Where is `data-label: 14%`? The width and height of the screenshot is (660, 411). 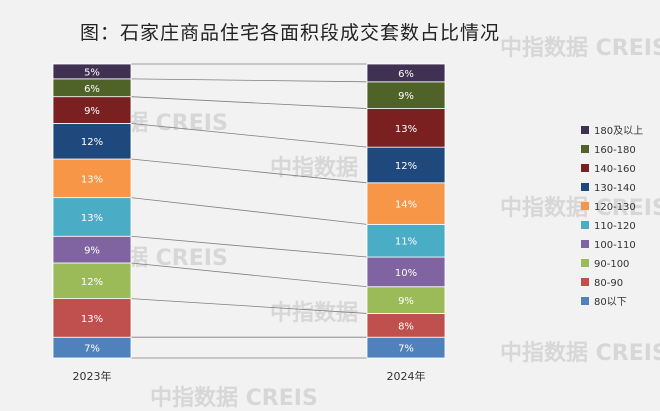 data-label: 14% is located at coordinates (406, 205).